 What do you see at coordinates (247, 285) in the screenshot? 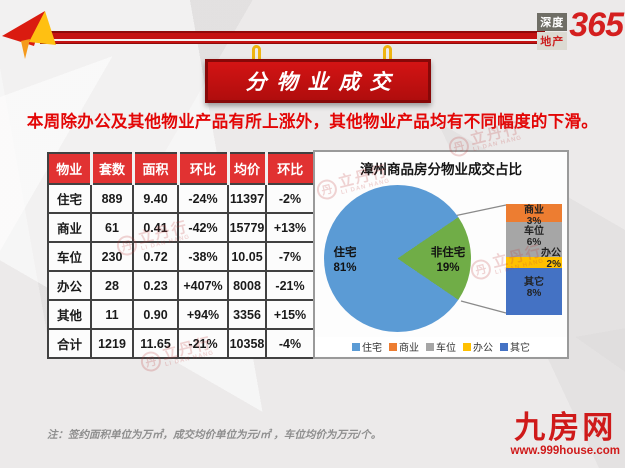
I see `table-cell: 8008` at bounding box center [247, 285].